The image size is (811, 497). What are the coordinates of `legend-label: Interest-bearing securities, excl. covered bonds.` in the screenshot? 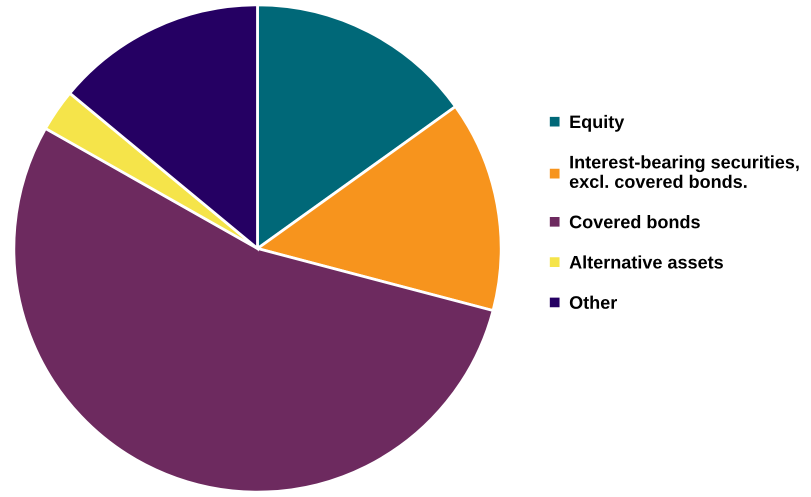 It's located at (684, 171).